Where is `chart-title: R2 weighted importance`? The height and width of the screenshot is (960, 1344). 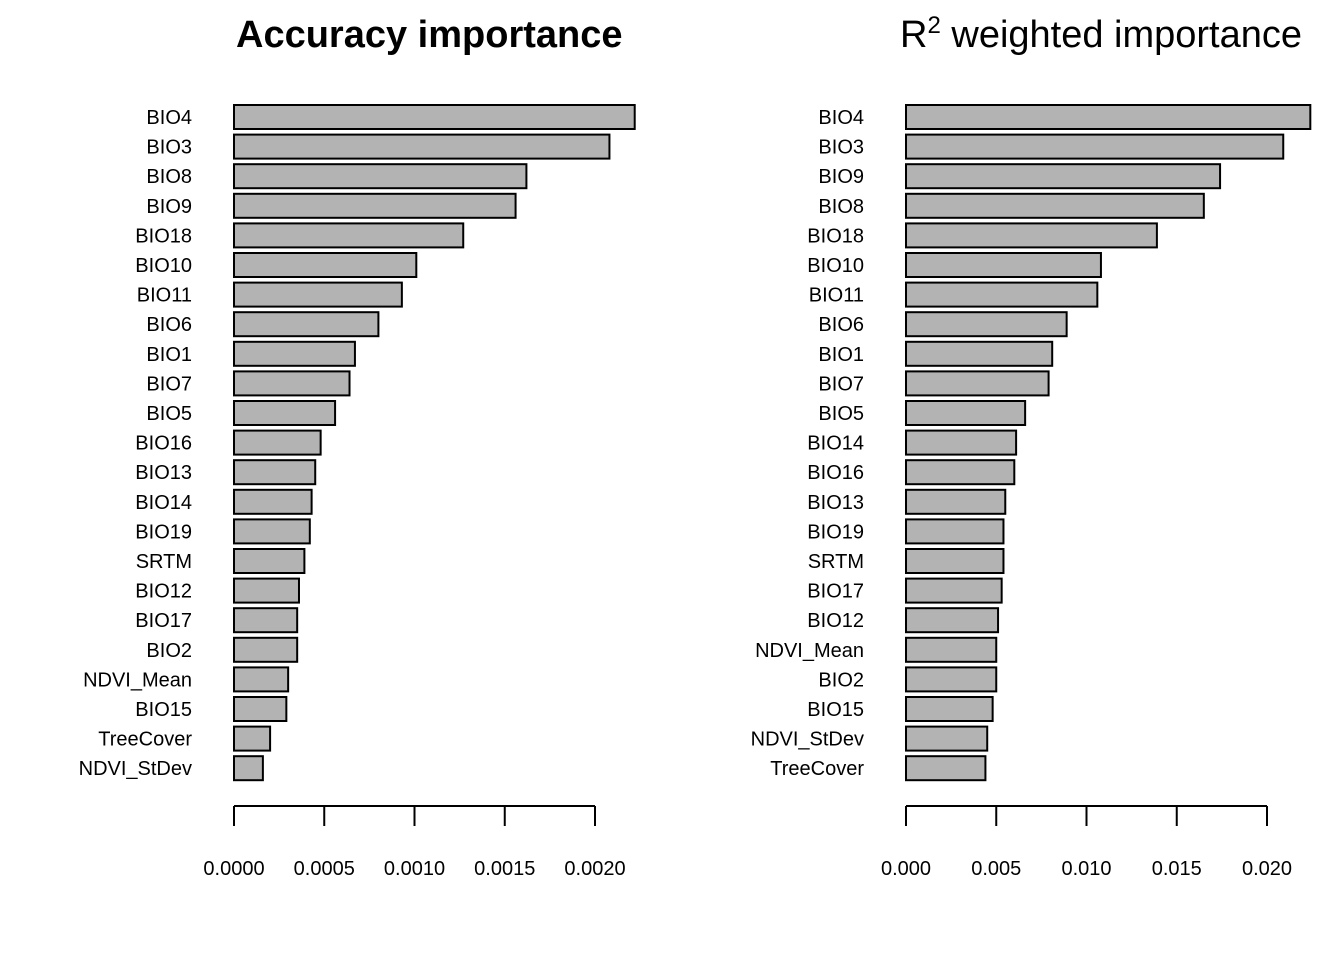
chart-title: R2 weighted importance is located at coordinates (1101, 34).